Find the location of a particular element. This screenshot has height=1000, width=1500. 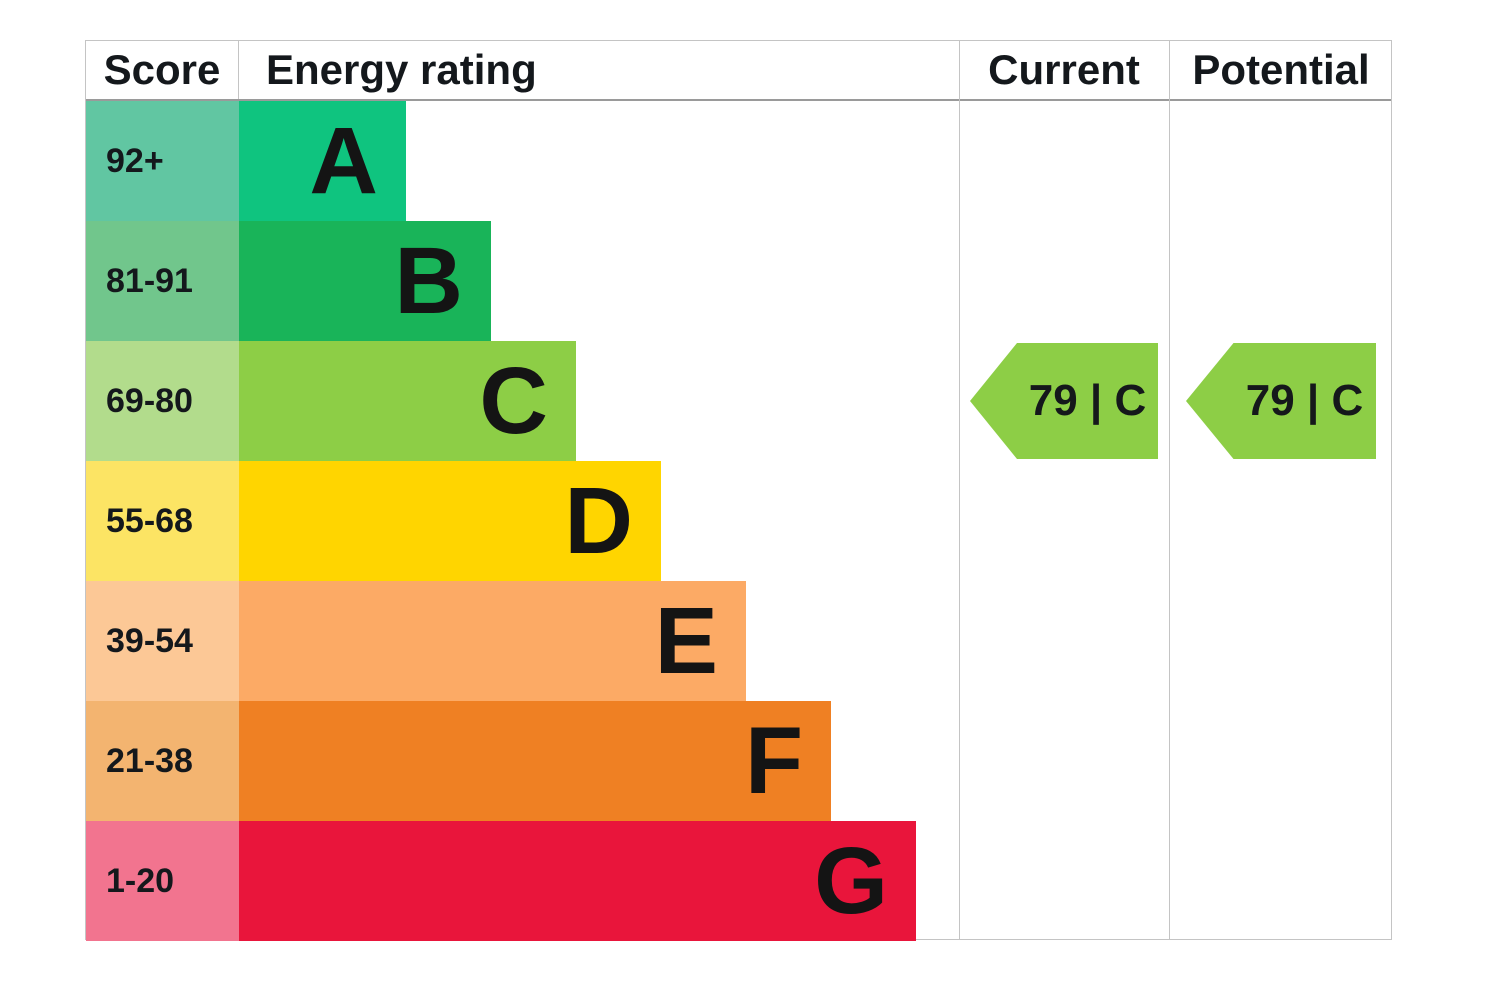

score-range-c: 69-80 is located at coordinates (162, 401).